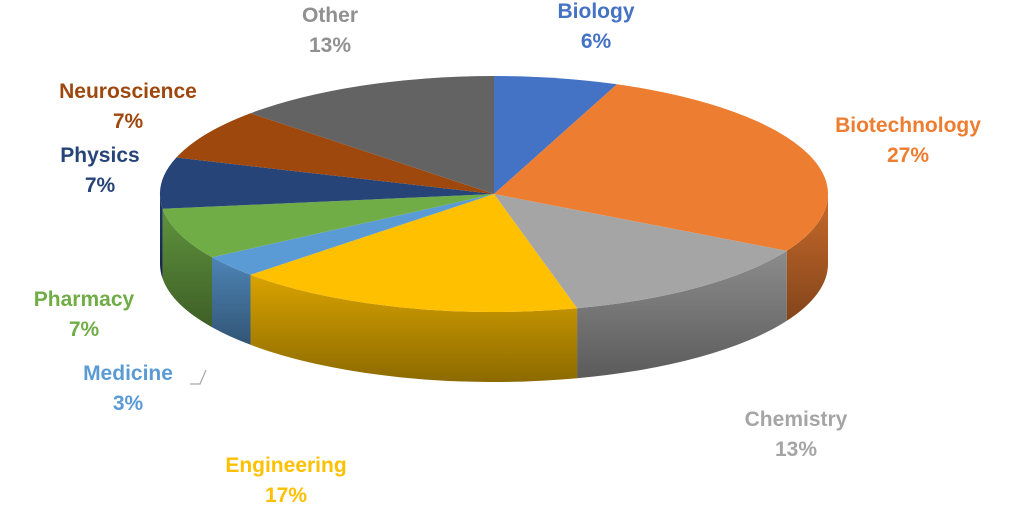 This screenshot has height=522, width=1024. I want to click on data-value-other: 13%, so click(330, 45).